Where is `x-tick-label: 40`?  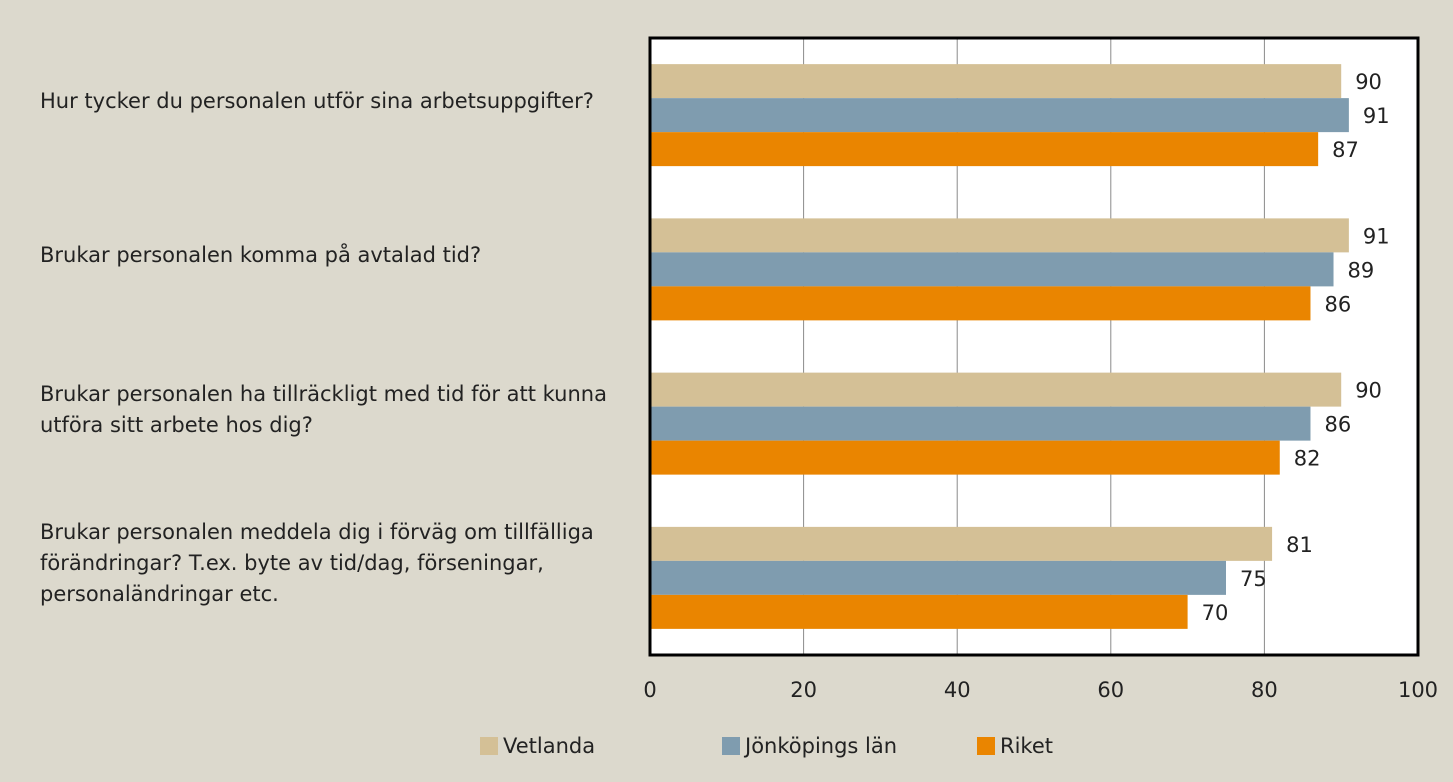 x-tick-label: 40 is located at coordinates (957, 690).